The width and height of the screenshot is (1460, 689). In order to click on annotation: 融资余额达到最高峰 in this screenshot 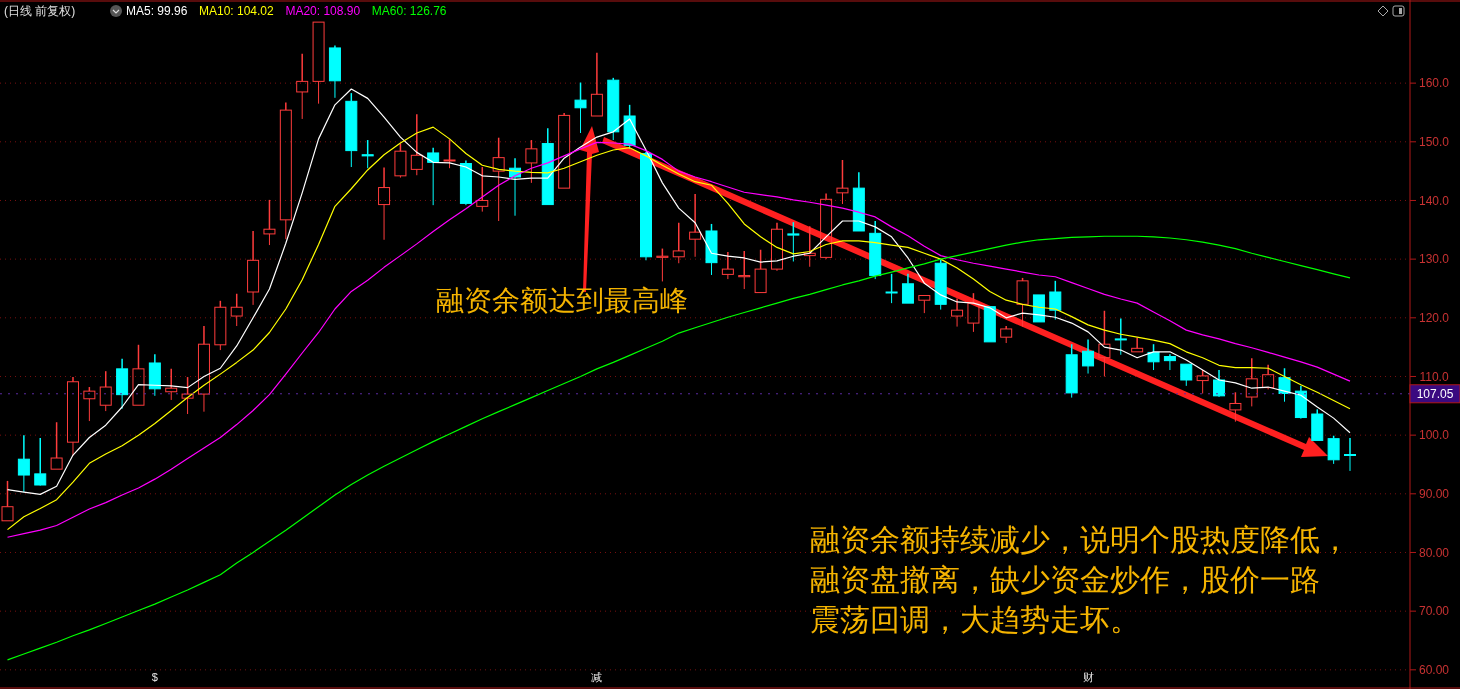, I will do `click(562, 300)`.